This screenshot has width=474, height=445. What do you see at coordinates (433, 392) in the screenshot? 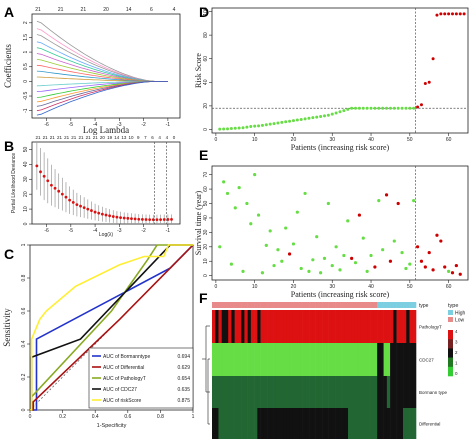
I see `panel-f-row-label-2: Bormann type` at bounding box center [433, 392].